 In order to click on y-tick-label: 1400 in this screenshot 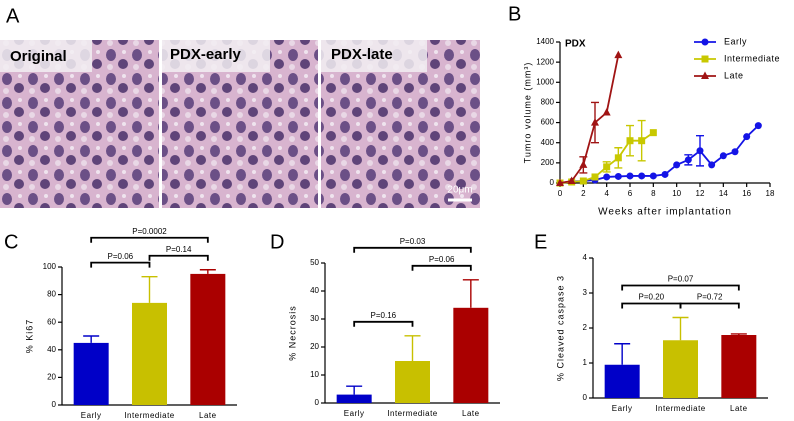, I will do `click(545, 41)`.